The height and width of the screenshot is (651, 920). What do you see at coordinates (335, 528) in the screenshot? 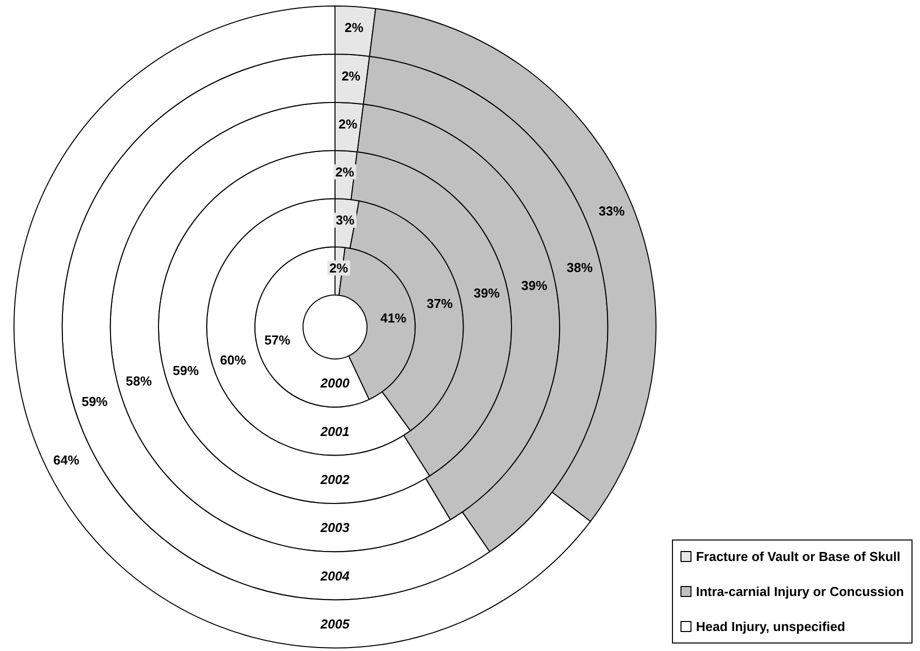
I see `slice-label: 2003` at bounding box center [335, 528].